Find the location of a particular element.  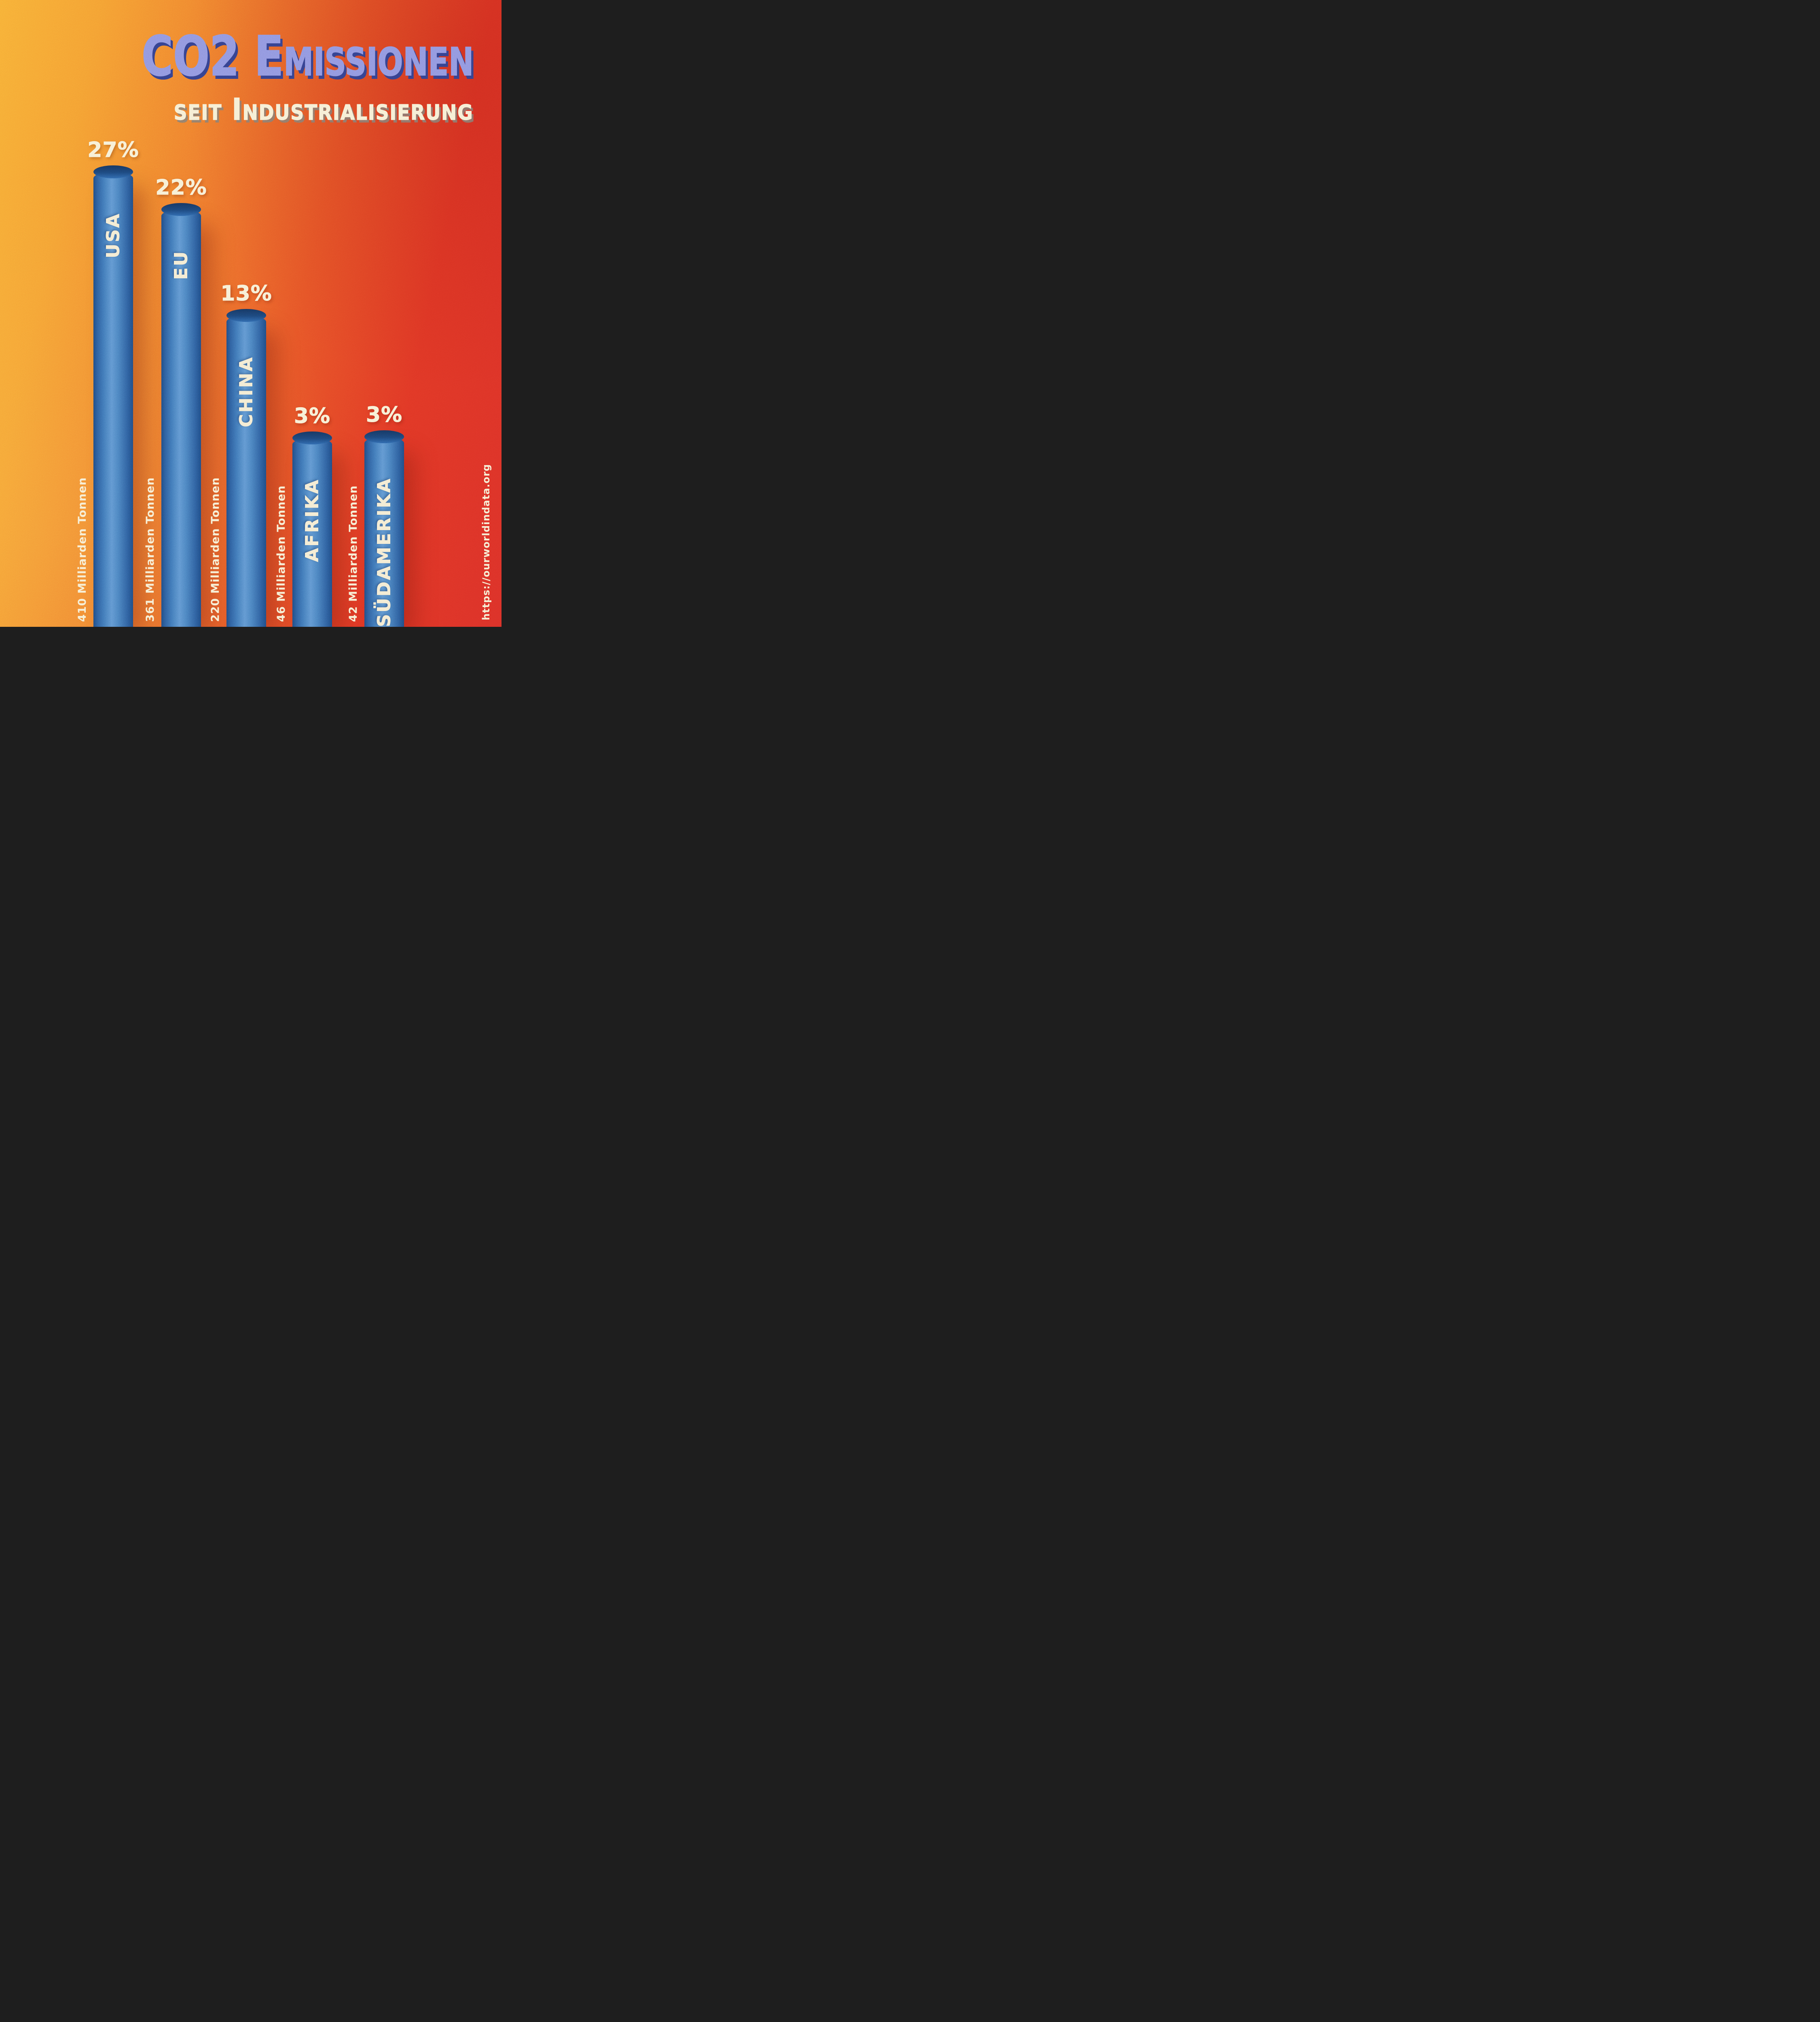

bar-tonnage-label: 46 Milliarden Tonnen is located at coordinates (281, 553).